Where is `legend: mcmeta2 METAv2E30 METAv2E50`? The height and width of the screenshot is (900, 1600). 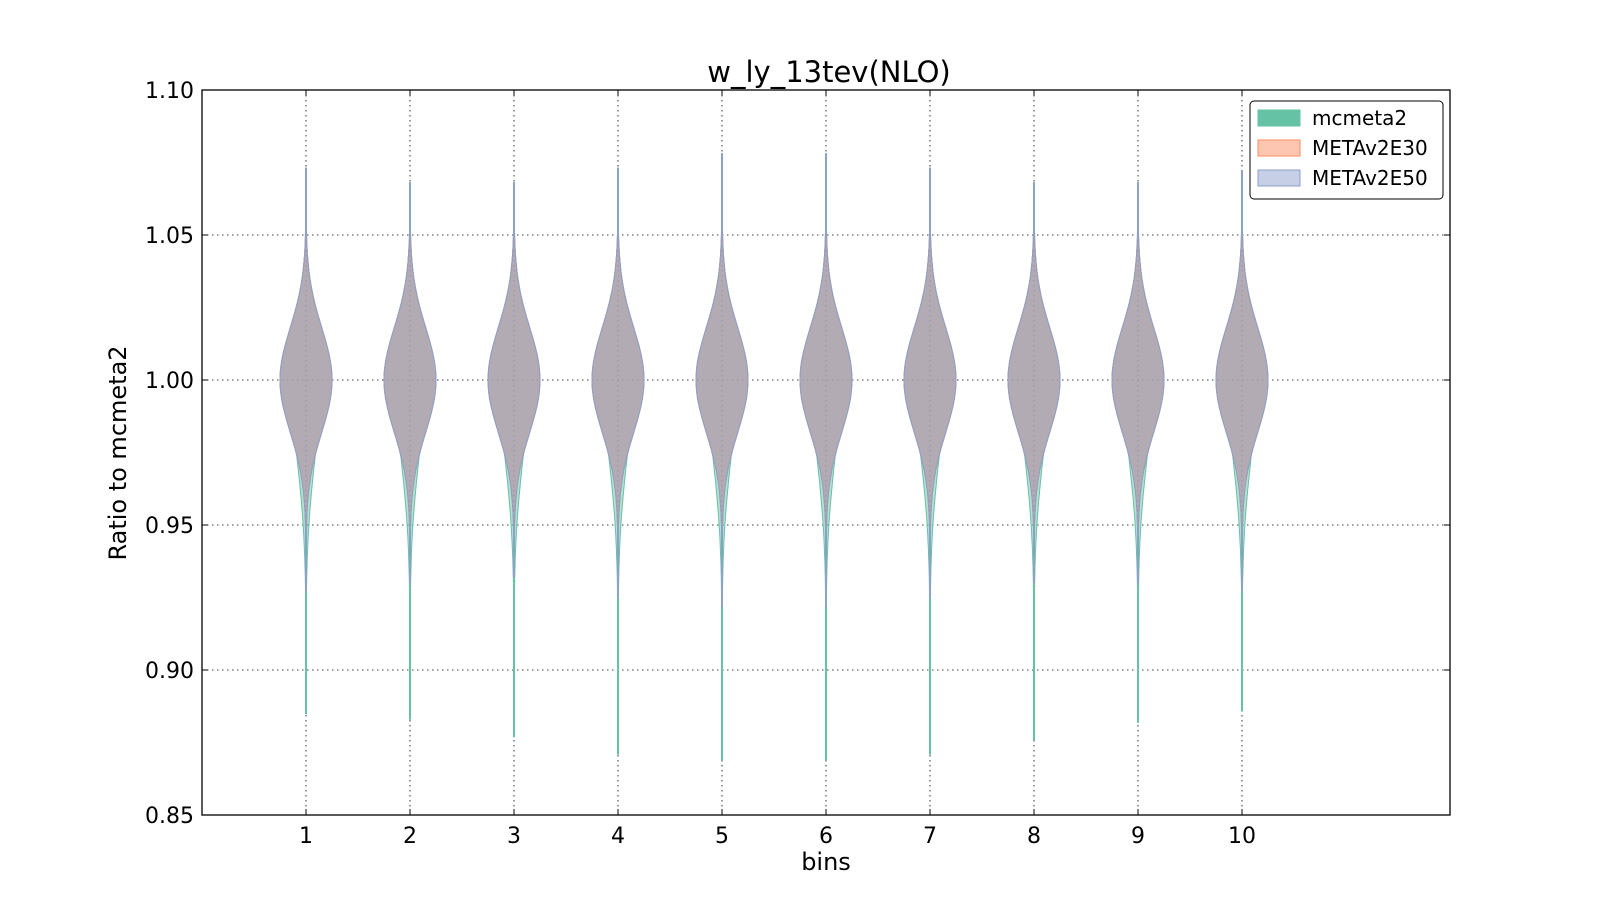 legend: mcmeta2 METAv2E30 METAv2E50 is located at coordinates (1346, 150).